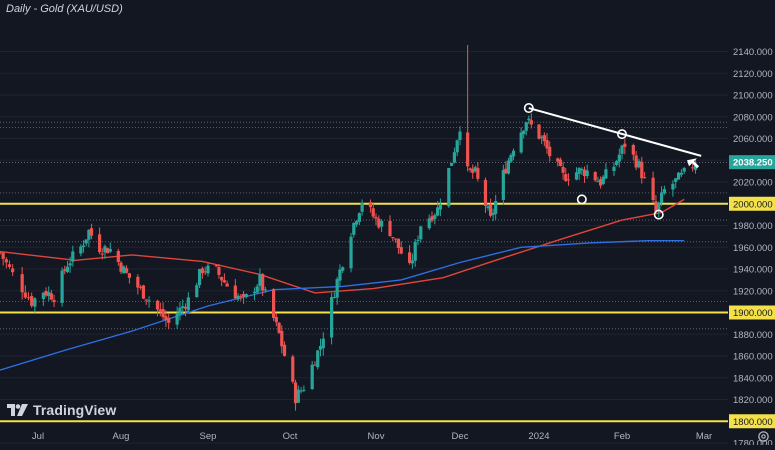  Describe the element at coordinates (17, 410) in the screenshot. I see `tradingview-logo-icon` at that location.